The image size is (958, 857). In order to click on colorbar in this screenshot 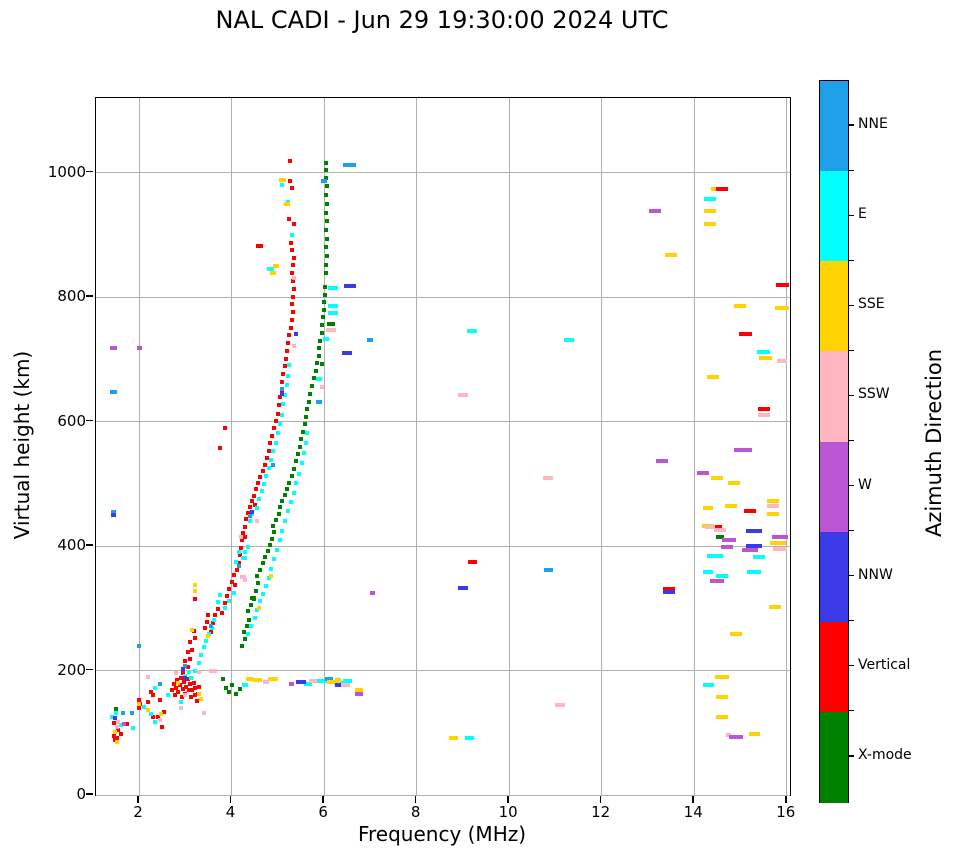, I will do `click(834, 441)`.